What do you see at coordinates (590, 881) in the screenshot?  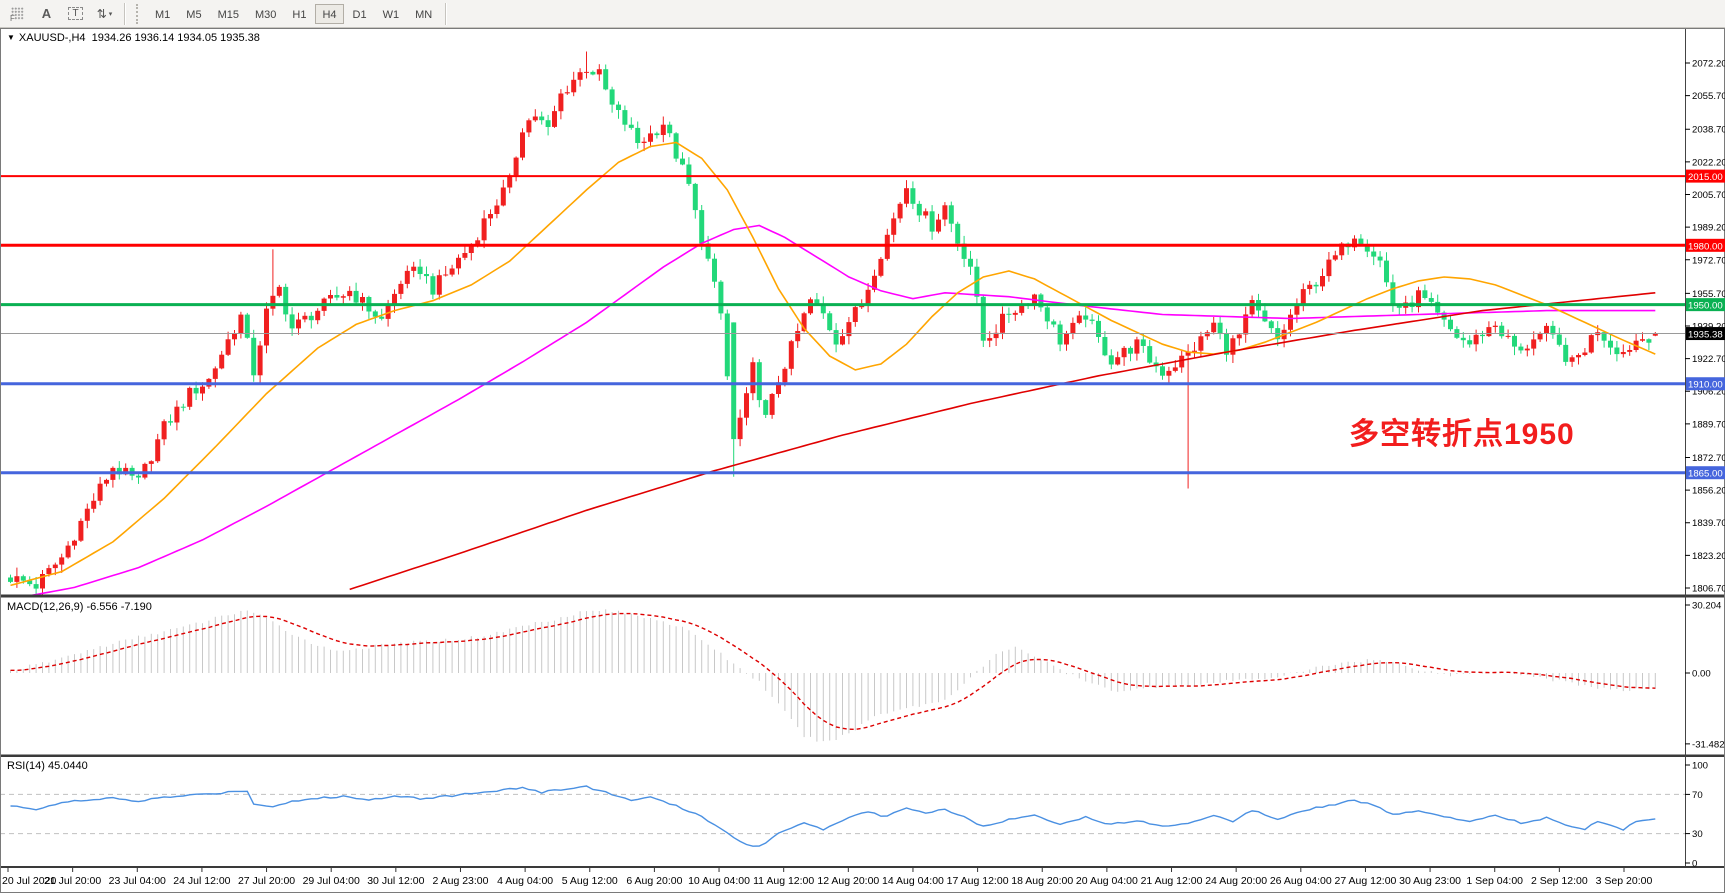 I see `svg-text: 5 Aug 12:00` at bounding box center [590, 881].